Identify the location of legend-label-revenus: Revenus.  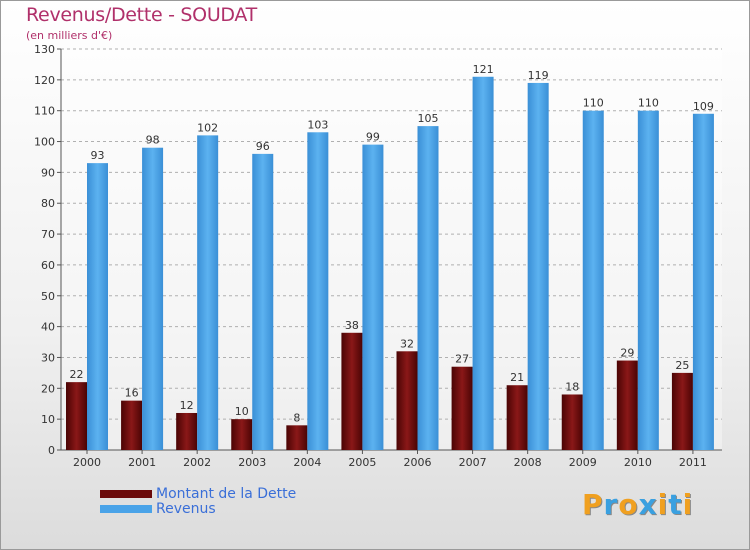
(186, 508).